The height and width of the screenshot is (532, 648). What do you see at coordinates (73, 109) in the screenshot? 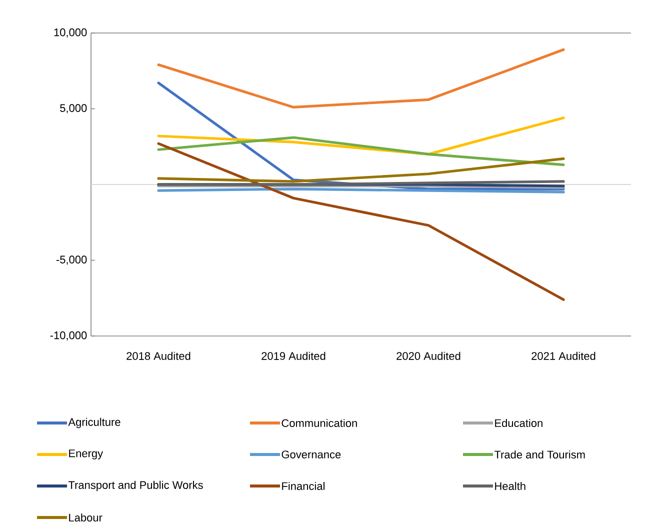
I see `y-tick-label: 5,000` at bounding box center [73, 109].